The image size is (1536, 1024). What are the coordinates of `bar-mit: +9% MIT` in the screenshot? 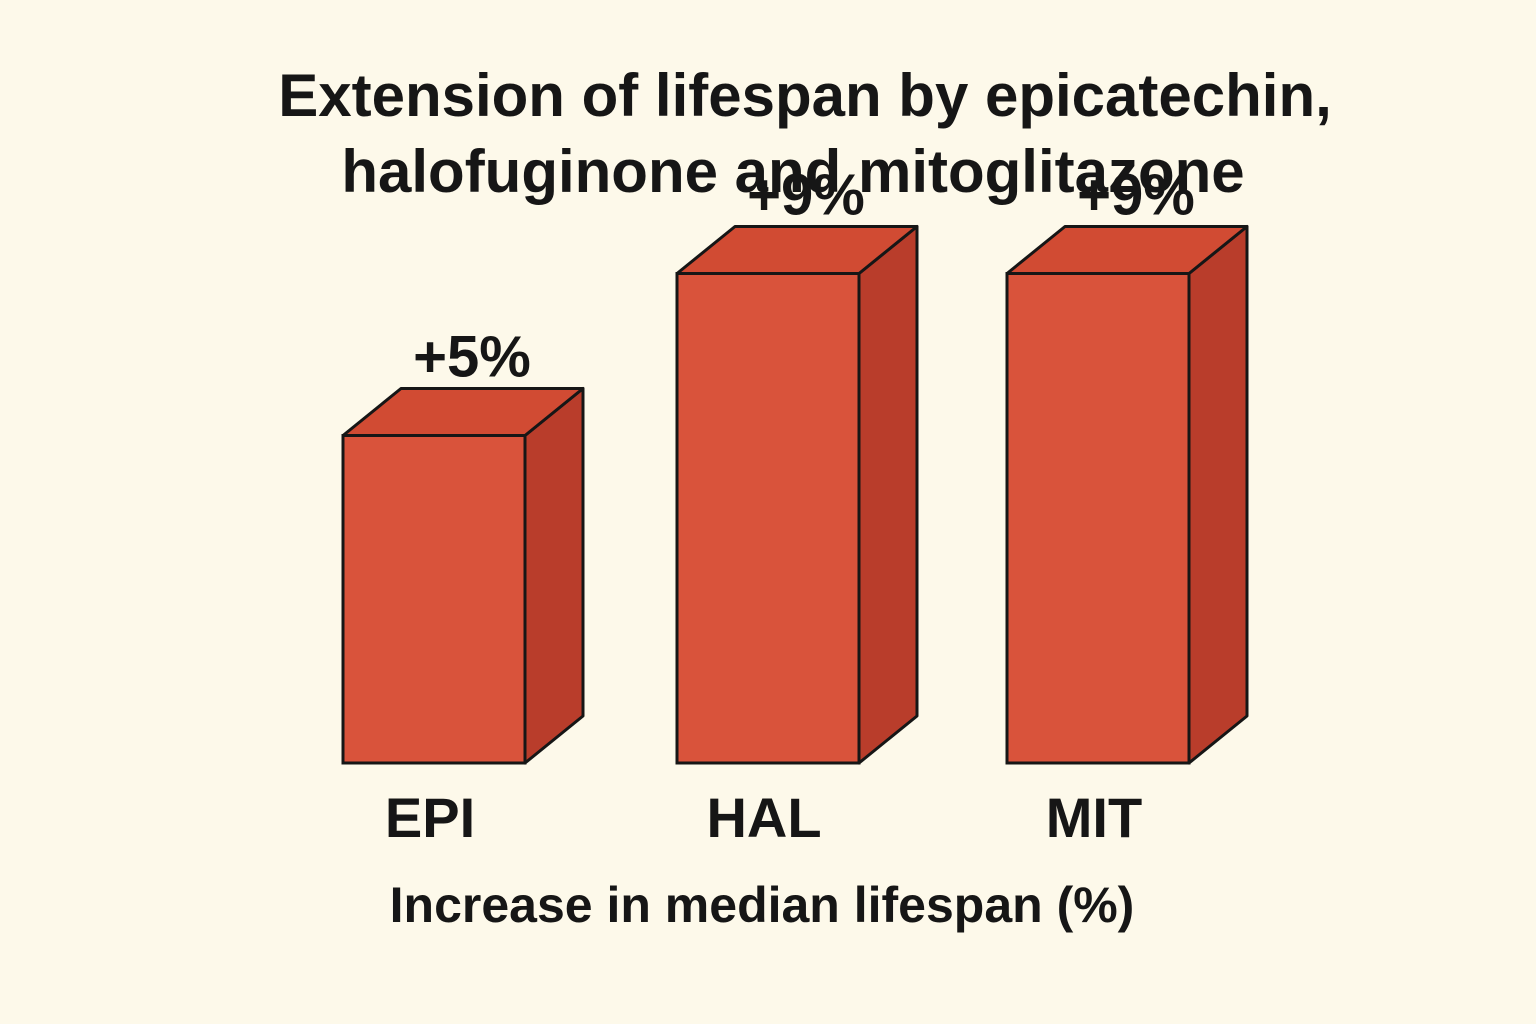 It's located at (1127, 506).